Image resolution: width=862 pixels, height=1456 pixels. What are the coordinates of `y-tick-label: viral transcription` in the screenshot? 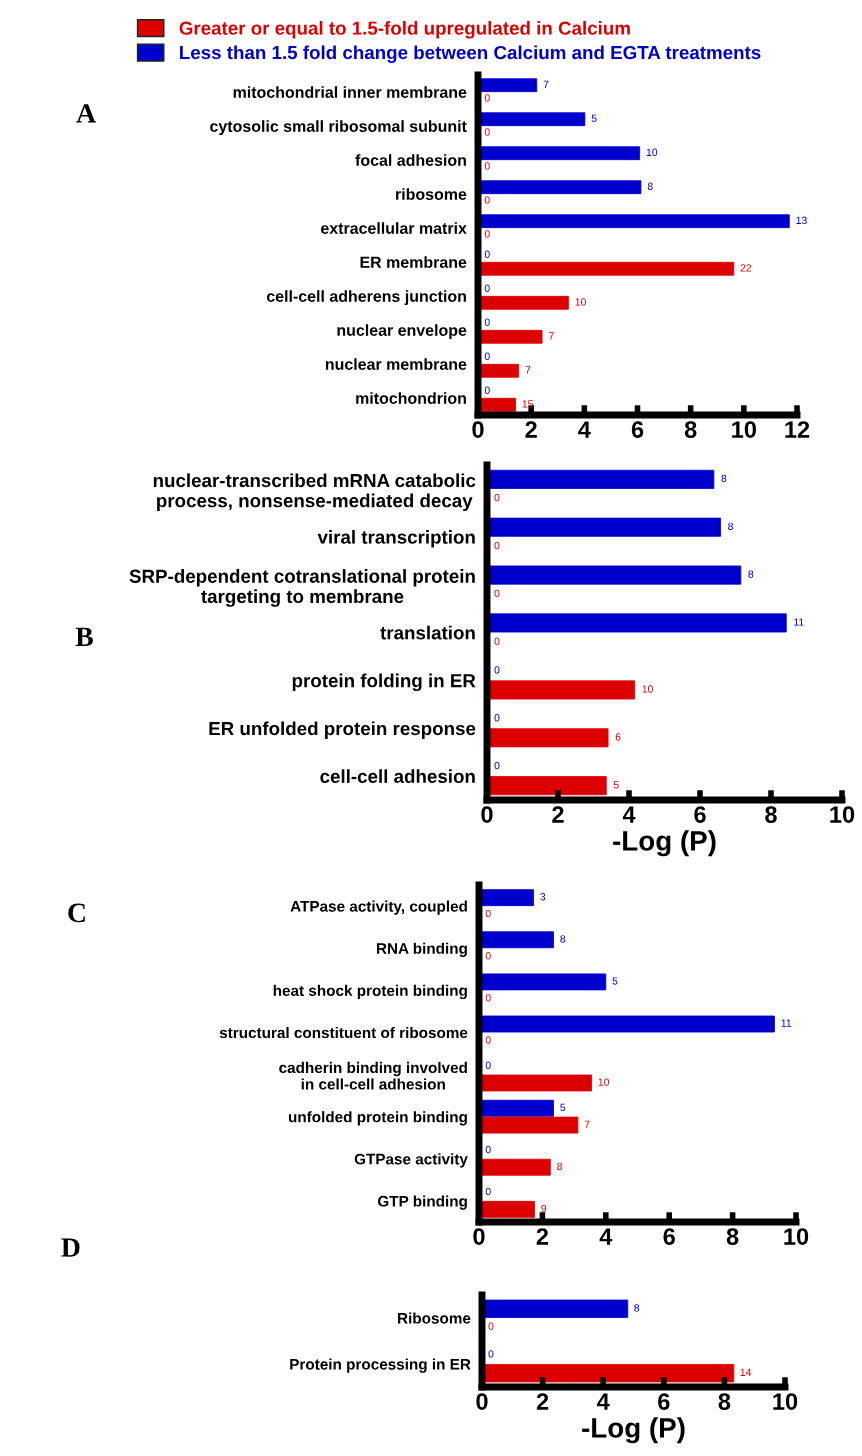 It's located at (396, 538).